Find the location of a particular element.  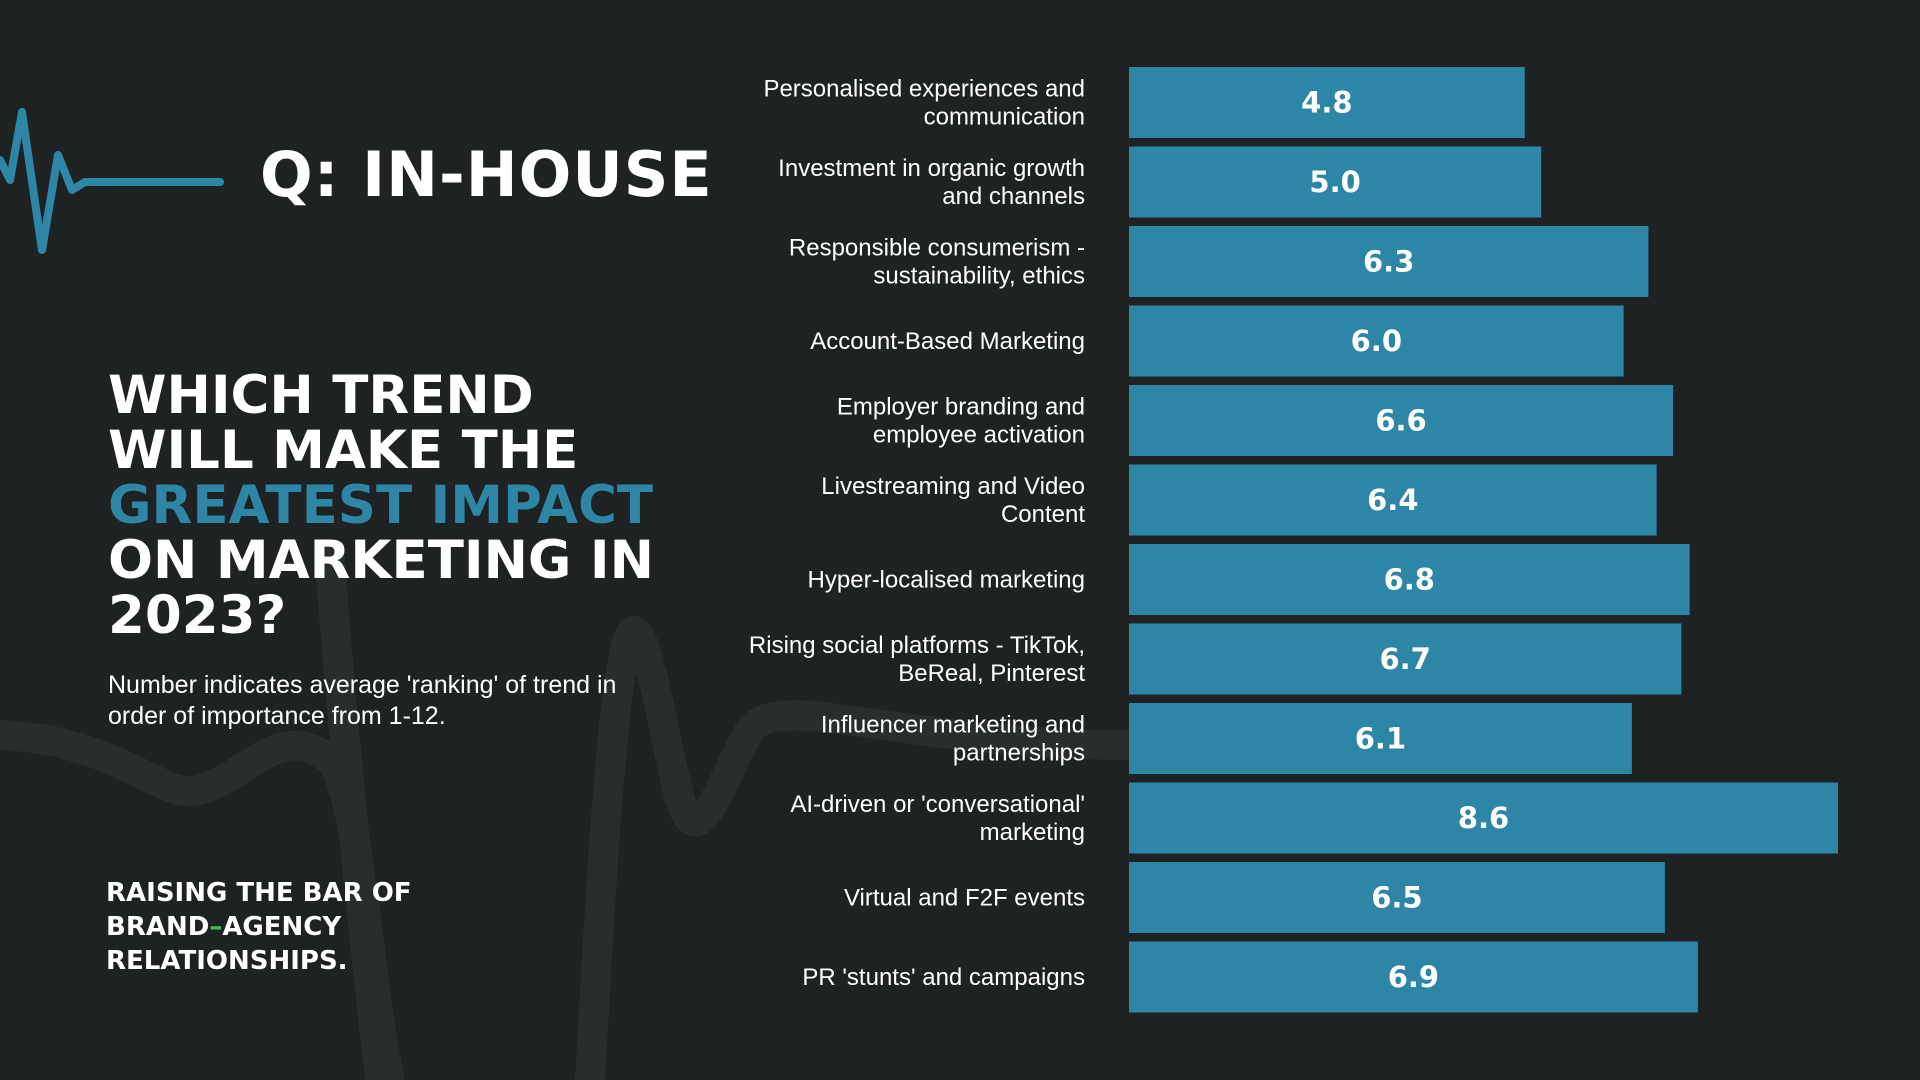

section-title: Q: IN-HOUSE is located at coordinates (486, 174).